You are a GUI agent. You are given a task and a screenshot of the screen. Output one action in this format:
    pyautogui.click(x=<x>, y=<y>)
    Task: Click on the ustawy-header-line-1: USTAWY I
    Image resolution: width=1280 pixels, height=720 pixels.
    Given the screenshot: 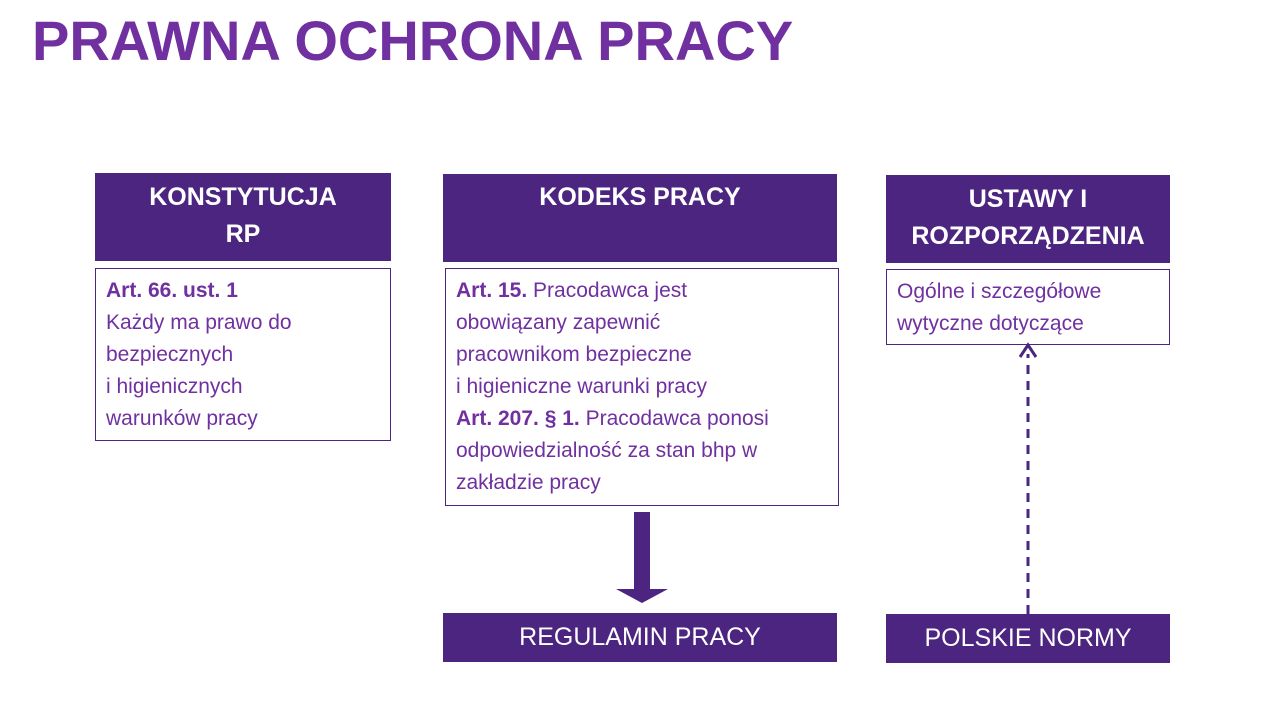 What is the action you would take?
    pyautogui.click(x=1028, y=199)
    